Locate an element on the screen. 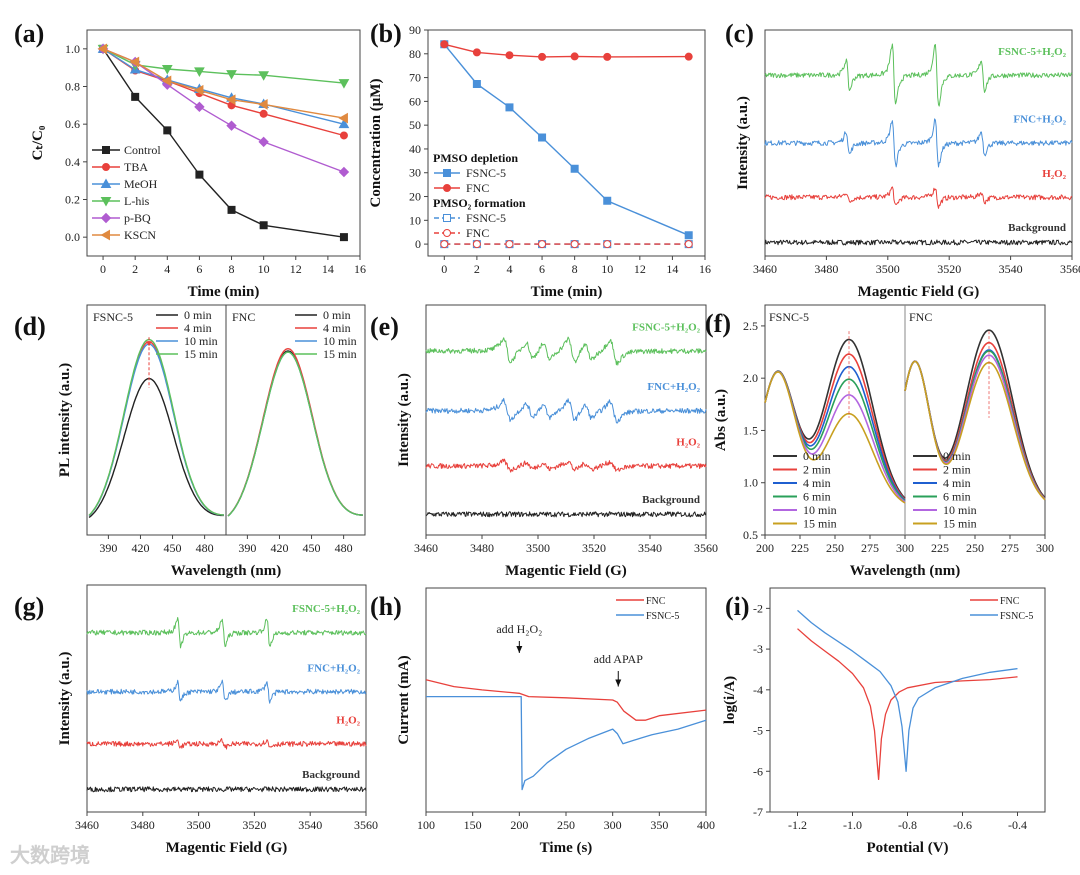 This screenshot has height=875, width=1080. annotation-text: add H₂O₂ is located at coordinates (519, 629).